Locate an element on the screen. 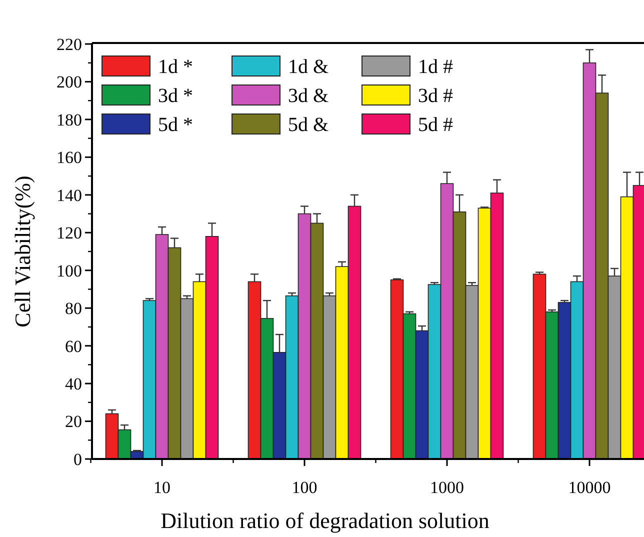 The image size is (644, 537). legend-label: 1d # is located at coordinates (435, 67).